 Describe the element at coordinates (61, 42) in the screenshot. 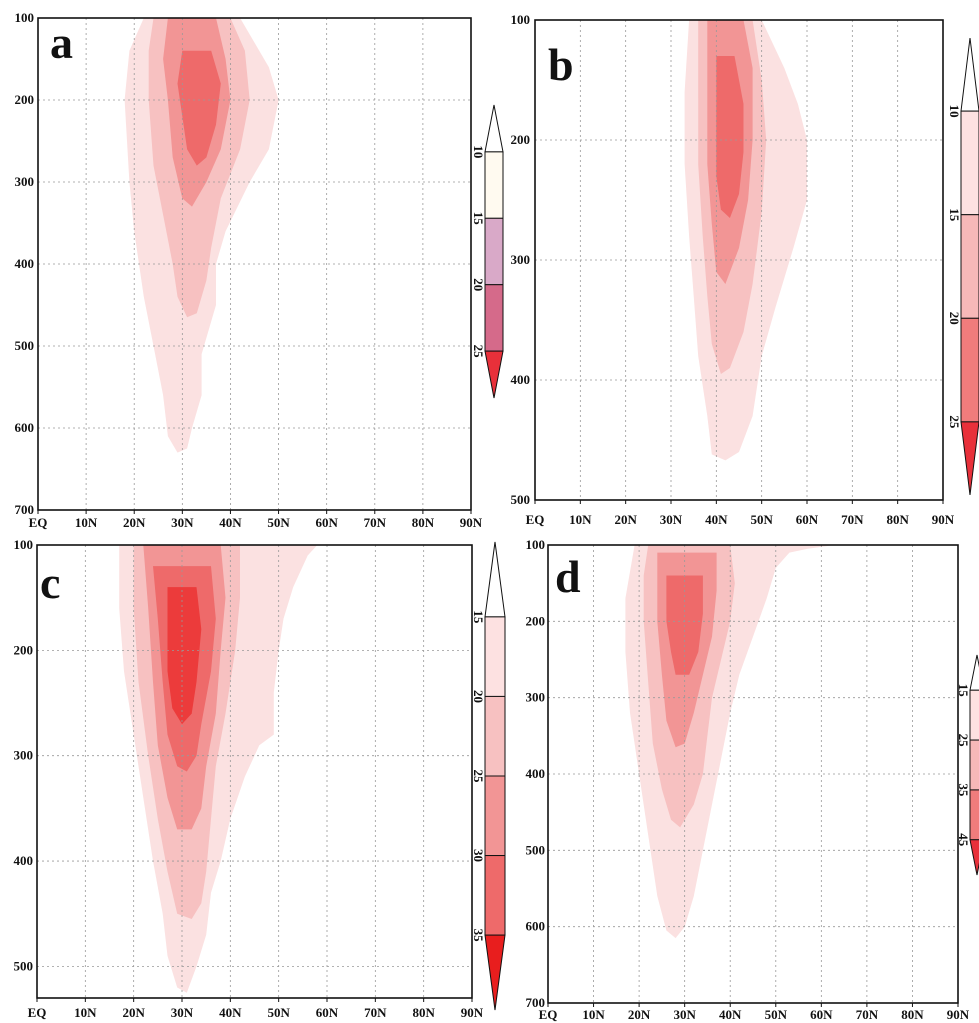

I see `panel-letter: a` at that location.